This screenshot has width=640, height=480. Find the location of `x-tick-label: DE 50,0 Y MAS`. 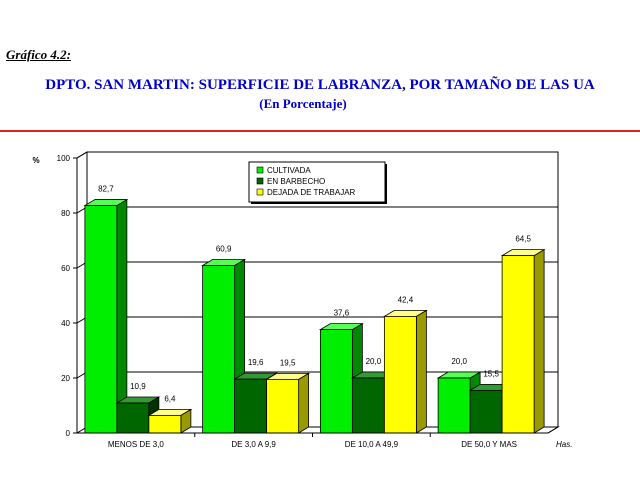

x-tick-label: DE 50,0 Y MAS is located at coordinates (489, 444).